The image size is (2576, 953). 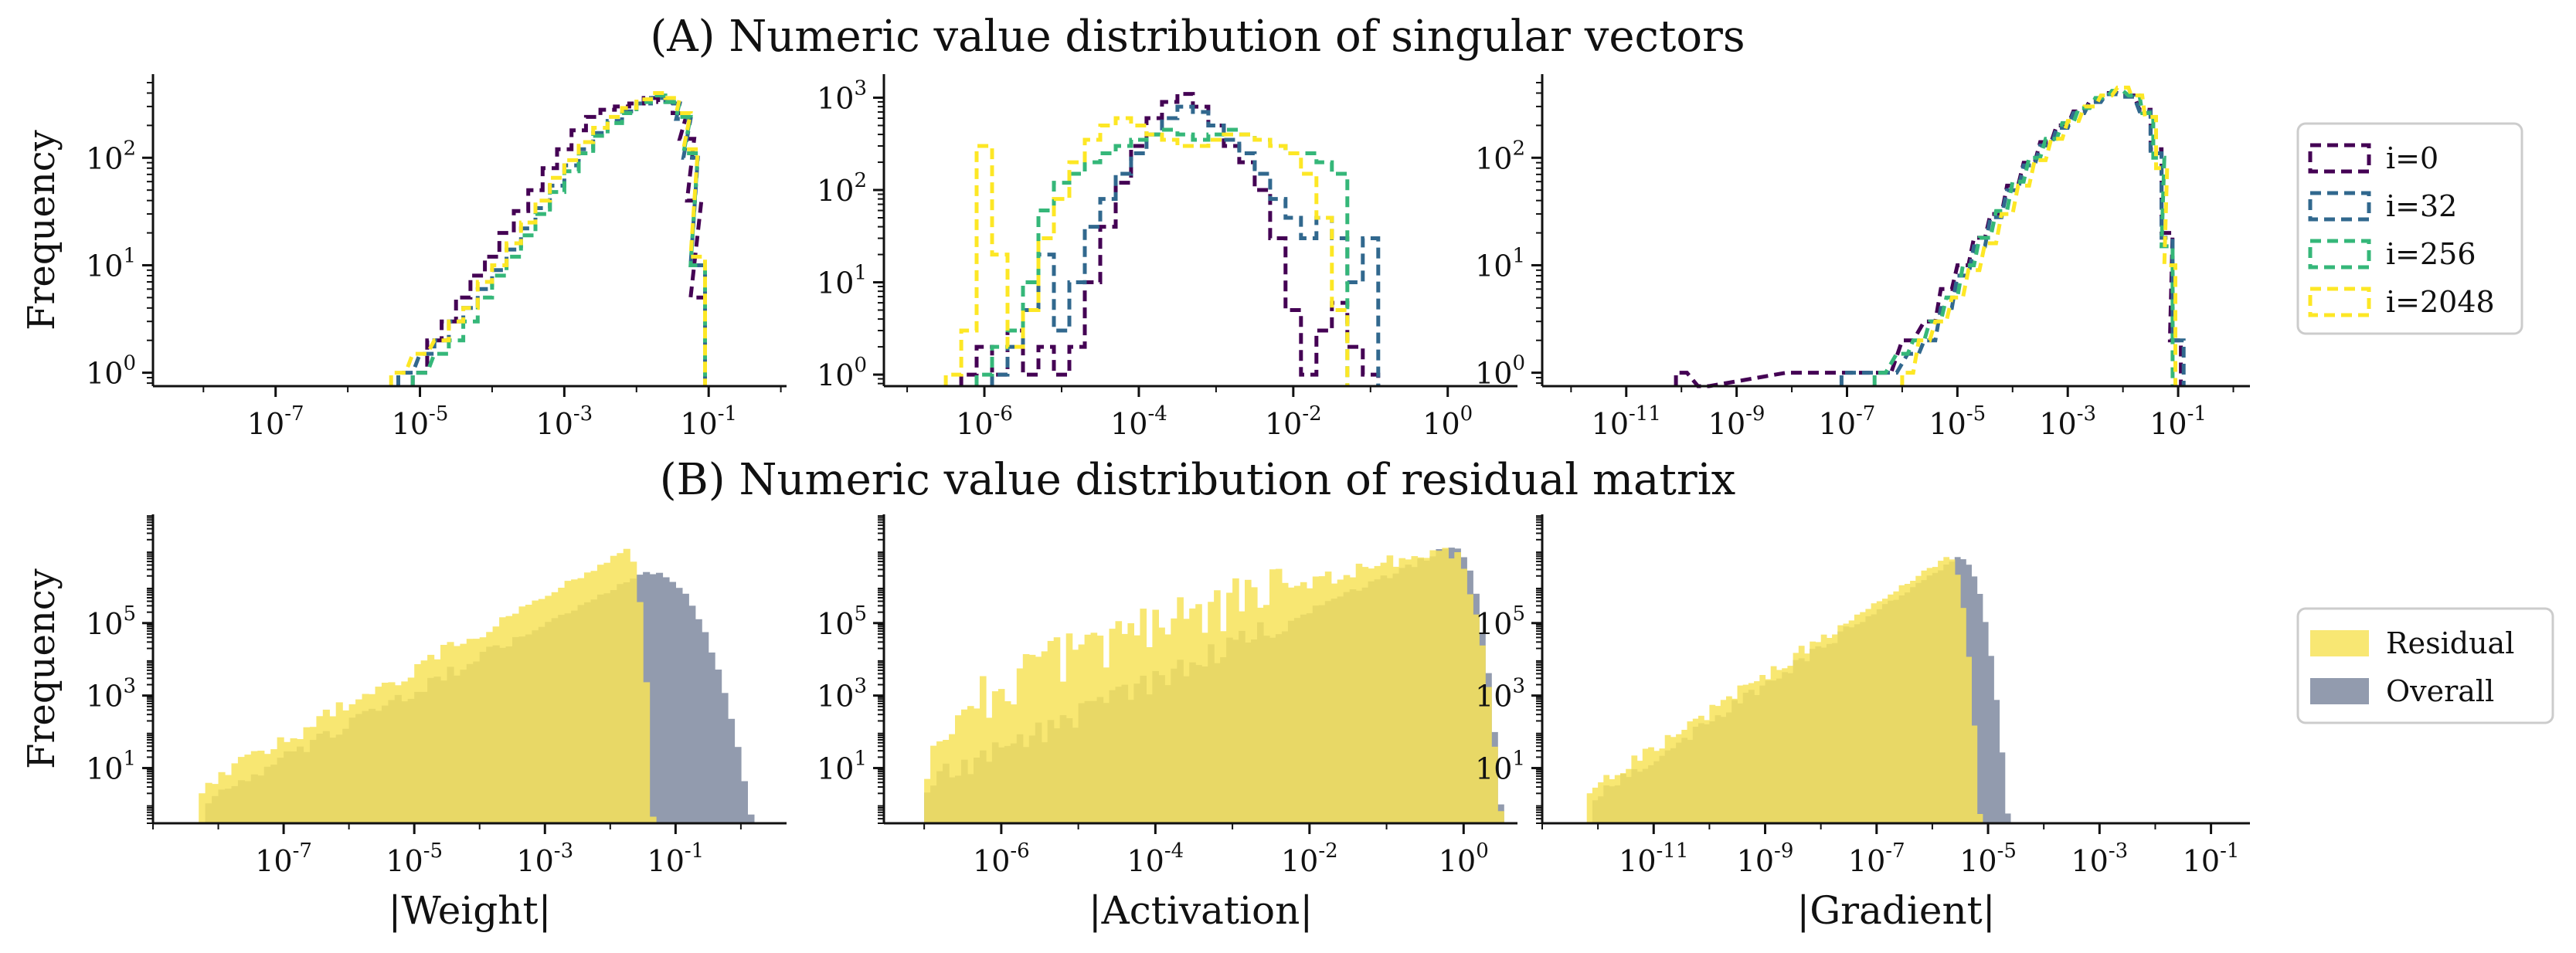 I want to click on x-tick-label: 10⁻⁴, so click(x=1138, y=421).